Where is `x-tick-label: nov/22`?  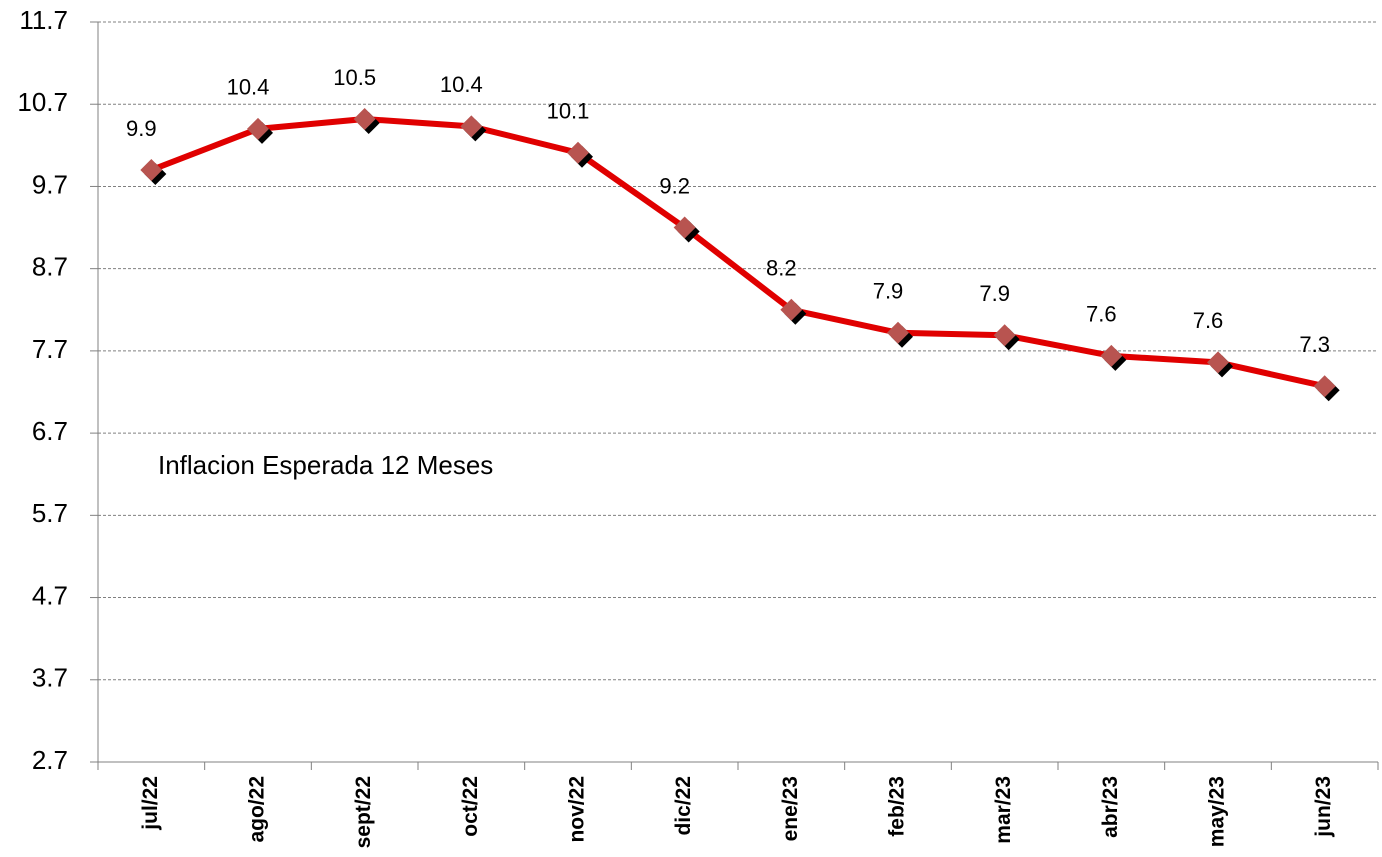
x-tick-label: nov/22 is located at coordinates (577, 809).